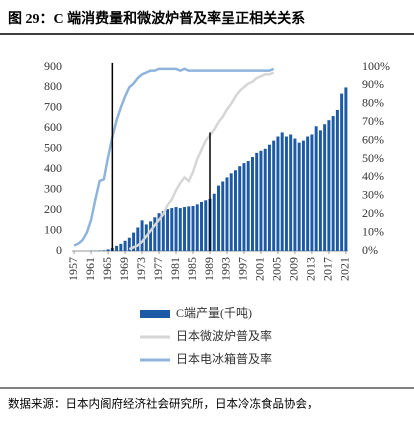 The height and width of the screenshot is (428, 414). I want to click on x-tick-label: 2021, so click(345, 269).